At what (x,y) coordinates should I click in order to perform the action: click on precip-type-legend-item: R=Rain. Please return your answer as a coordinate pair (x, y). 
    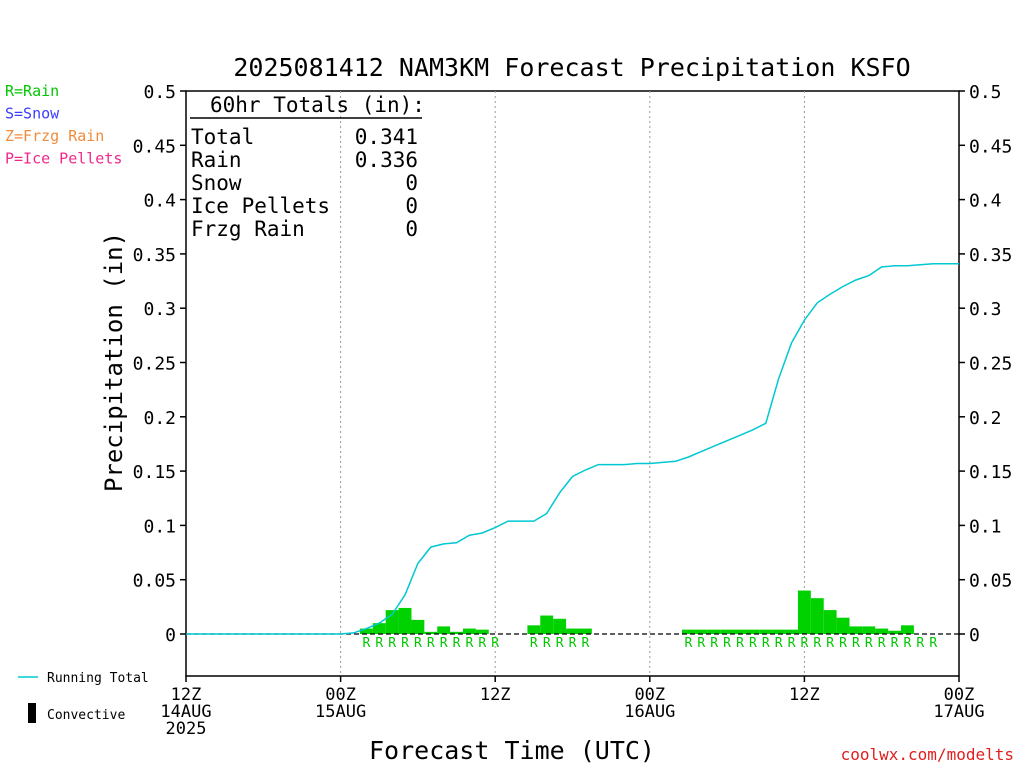
    Looking at the image, I should click on (32, 91).